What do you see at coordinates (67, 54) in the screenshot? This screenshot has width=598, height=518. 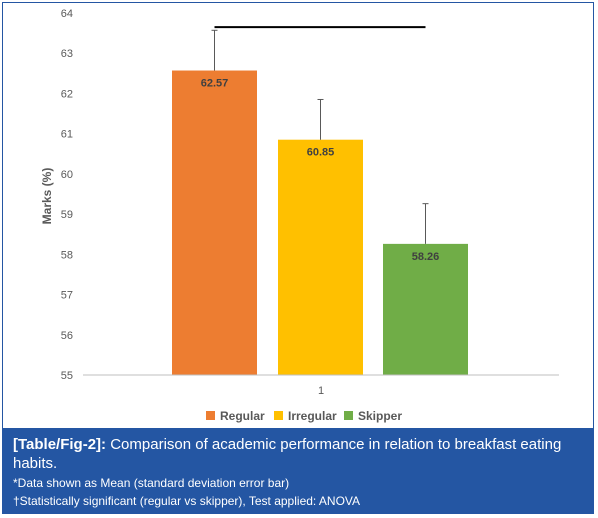 I see `y-tick-label: 63` at bounding box center [67, 54].